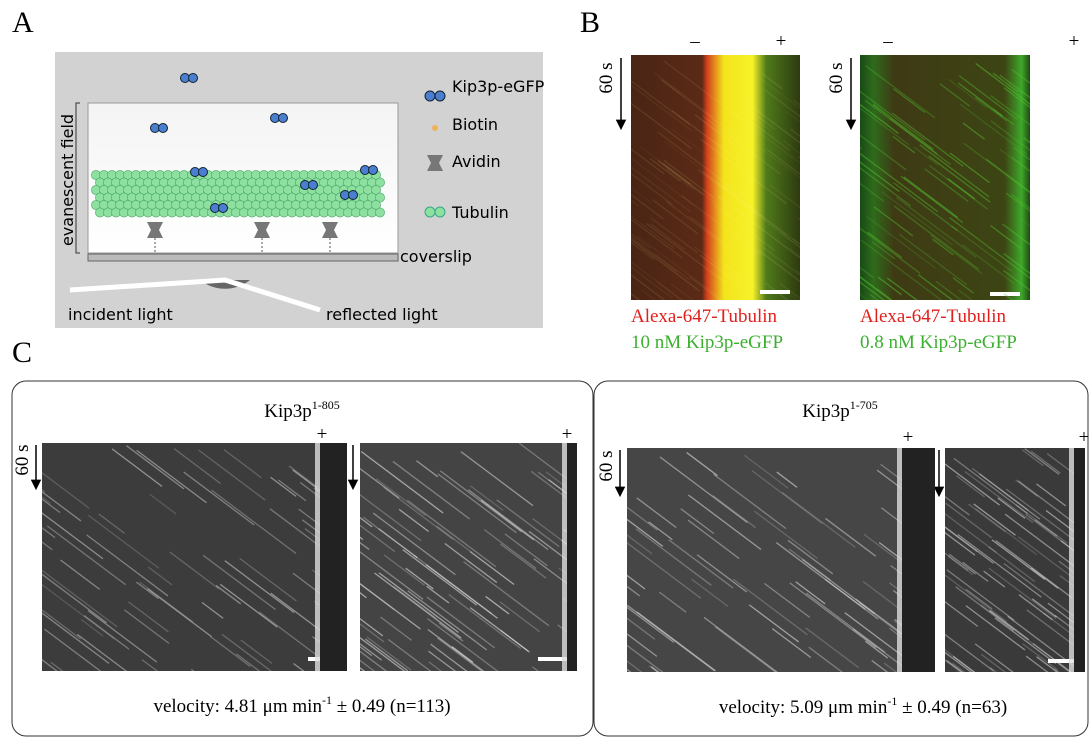 This screenshot has height=740, width=1092. I want to click on velocity-text: ± 0.49 (n=113), so click(391, 706).